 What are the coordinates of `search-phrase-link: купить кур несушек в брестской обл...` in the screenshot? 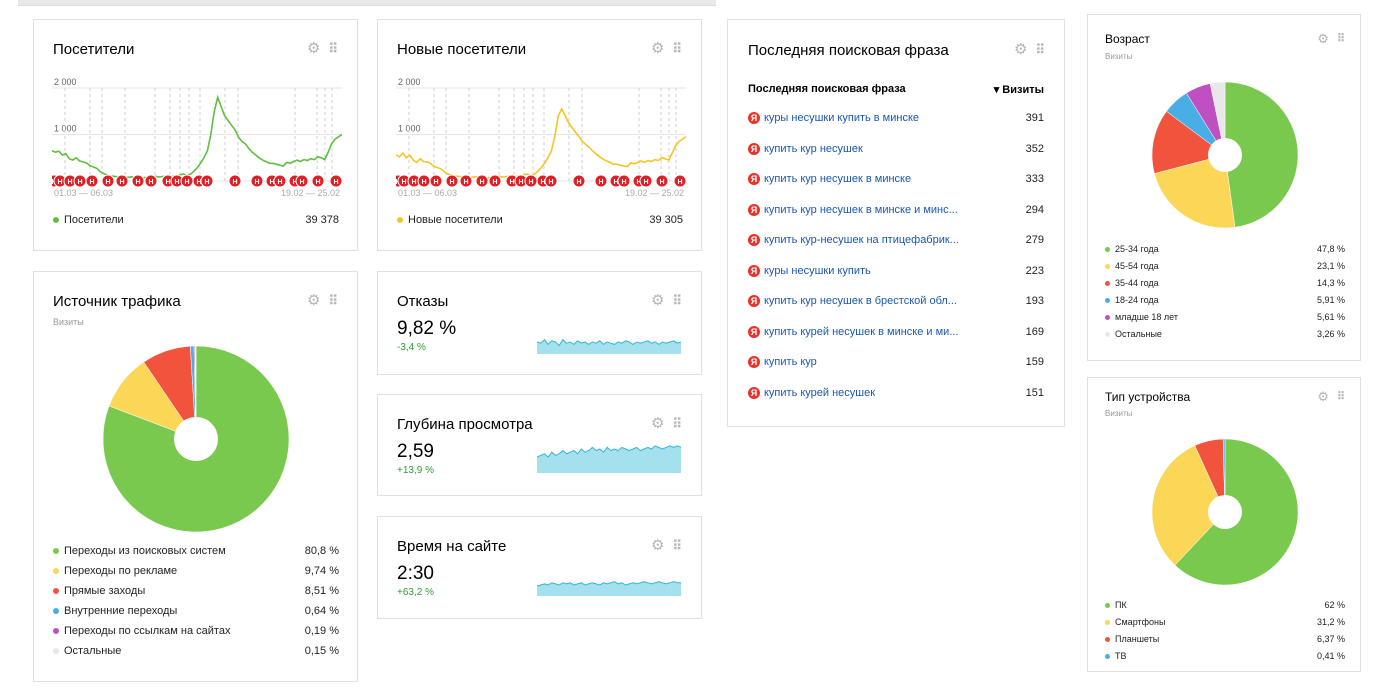 It's located at (860, 301).